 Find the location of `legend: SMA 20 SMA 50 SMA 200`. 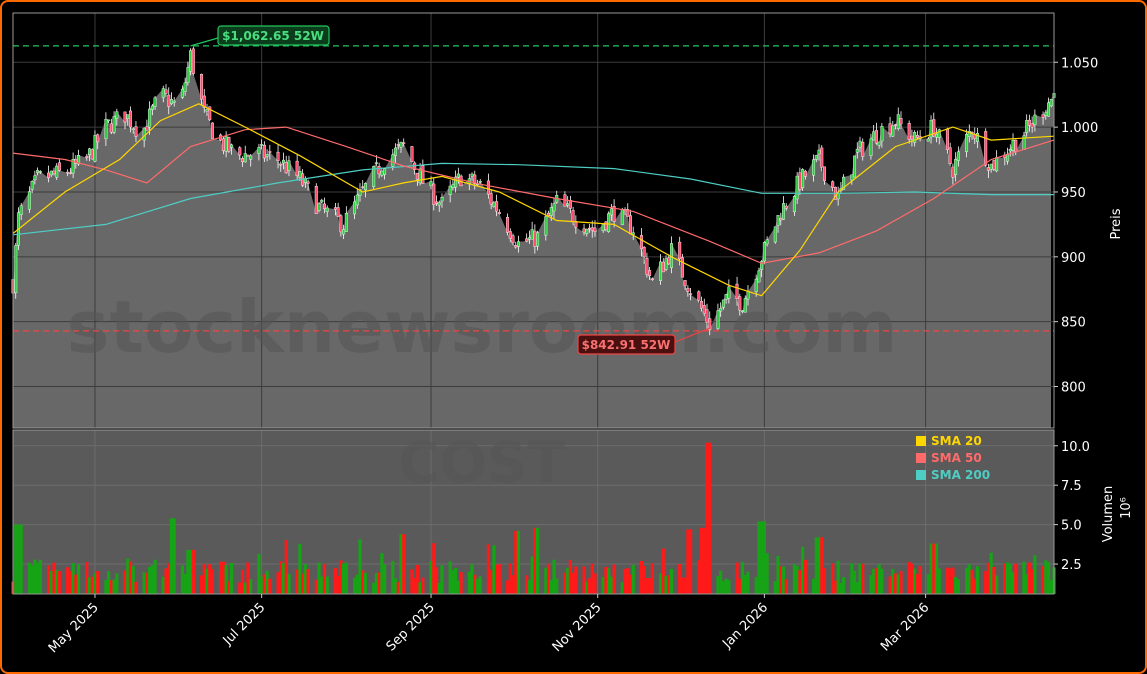

legend: SMA 20 SMA 50 SMA 200 is located at coordinates (953, 458).